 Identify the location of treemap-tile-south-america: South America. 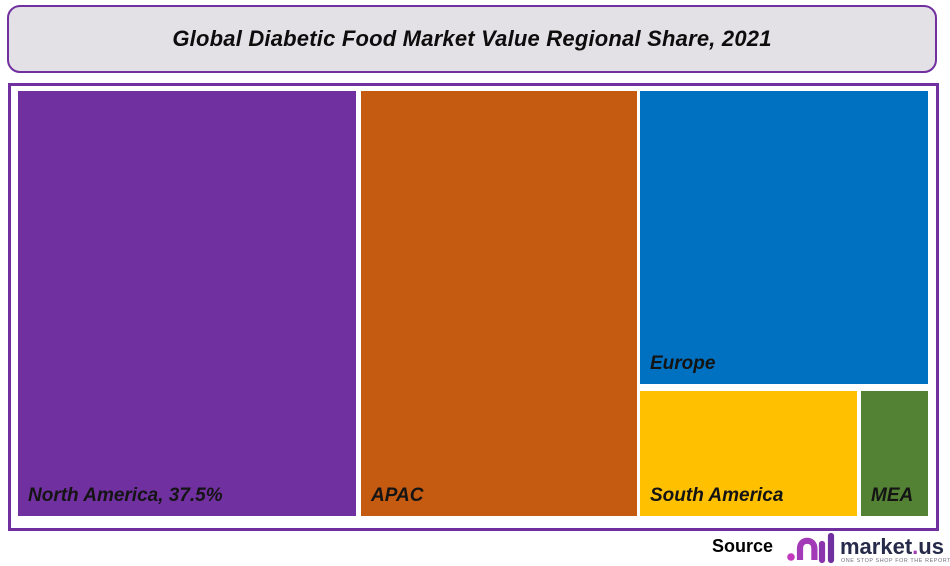
(748, 453).